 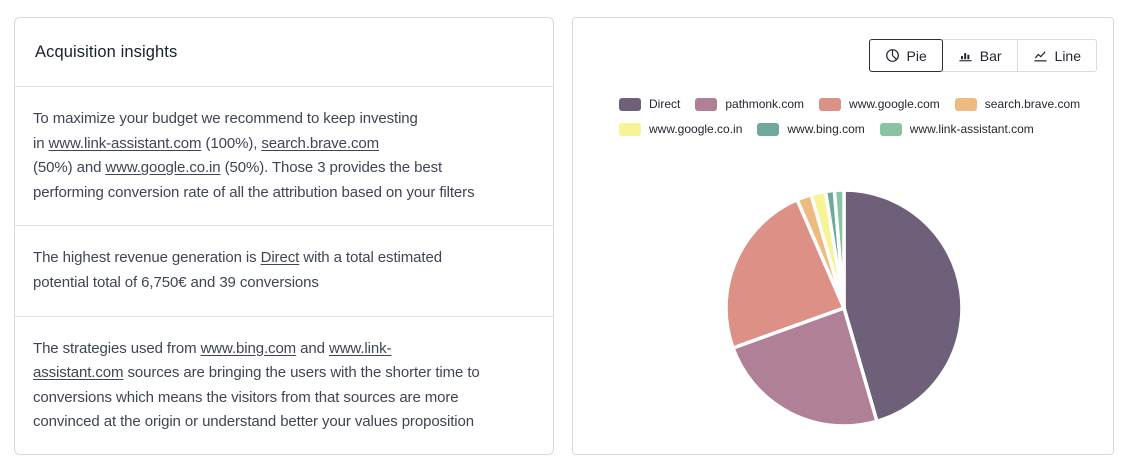 I want to click on legend-label: www.link-assistant.com, so click(x=971, y=129).